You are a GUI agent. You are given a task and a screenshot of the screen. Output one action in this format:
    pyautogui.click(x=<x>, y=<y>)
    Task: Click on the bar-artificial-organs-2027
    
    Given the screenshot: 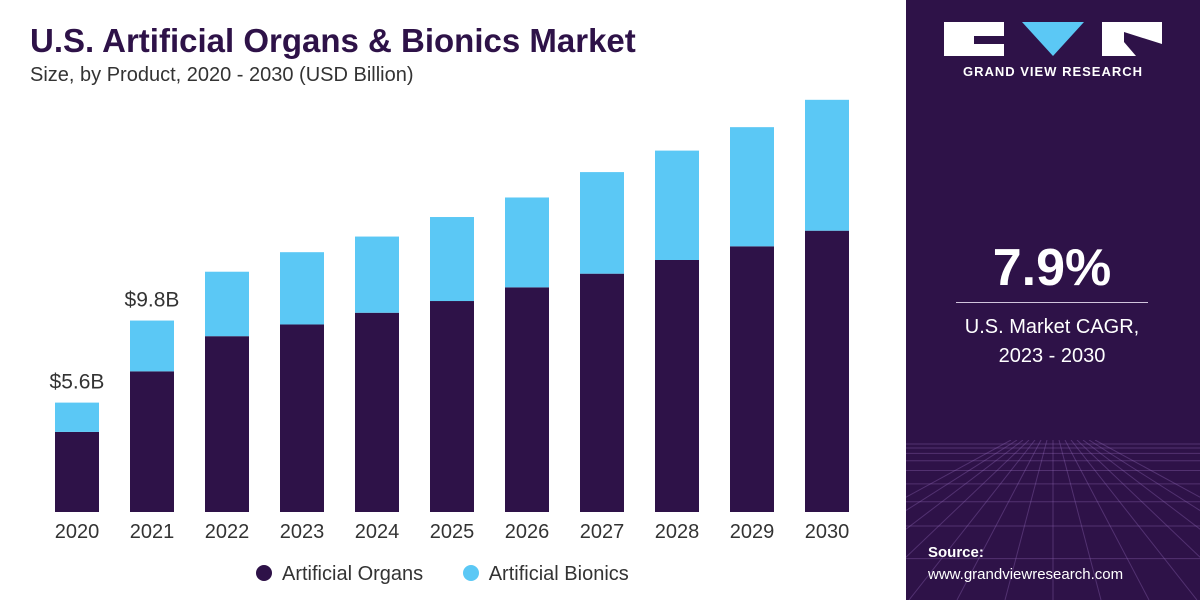 What is the action you would take?
    pyautogui.click(x=602, y=392)
    